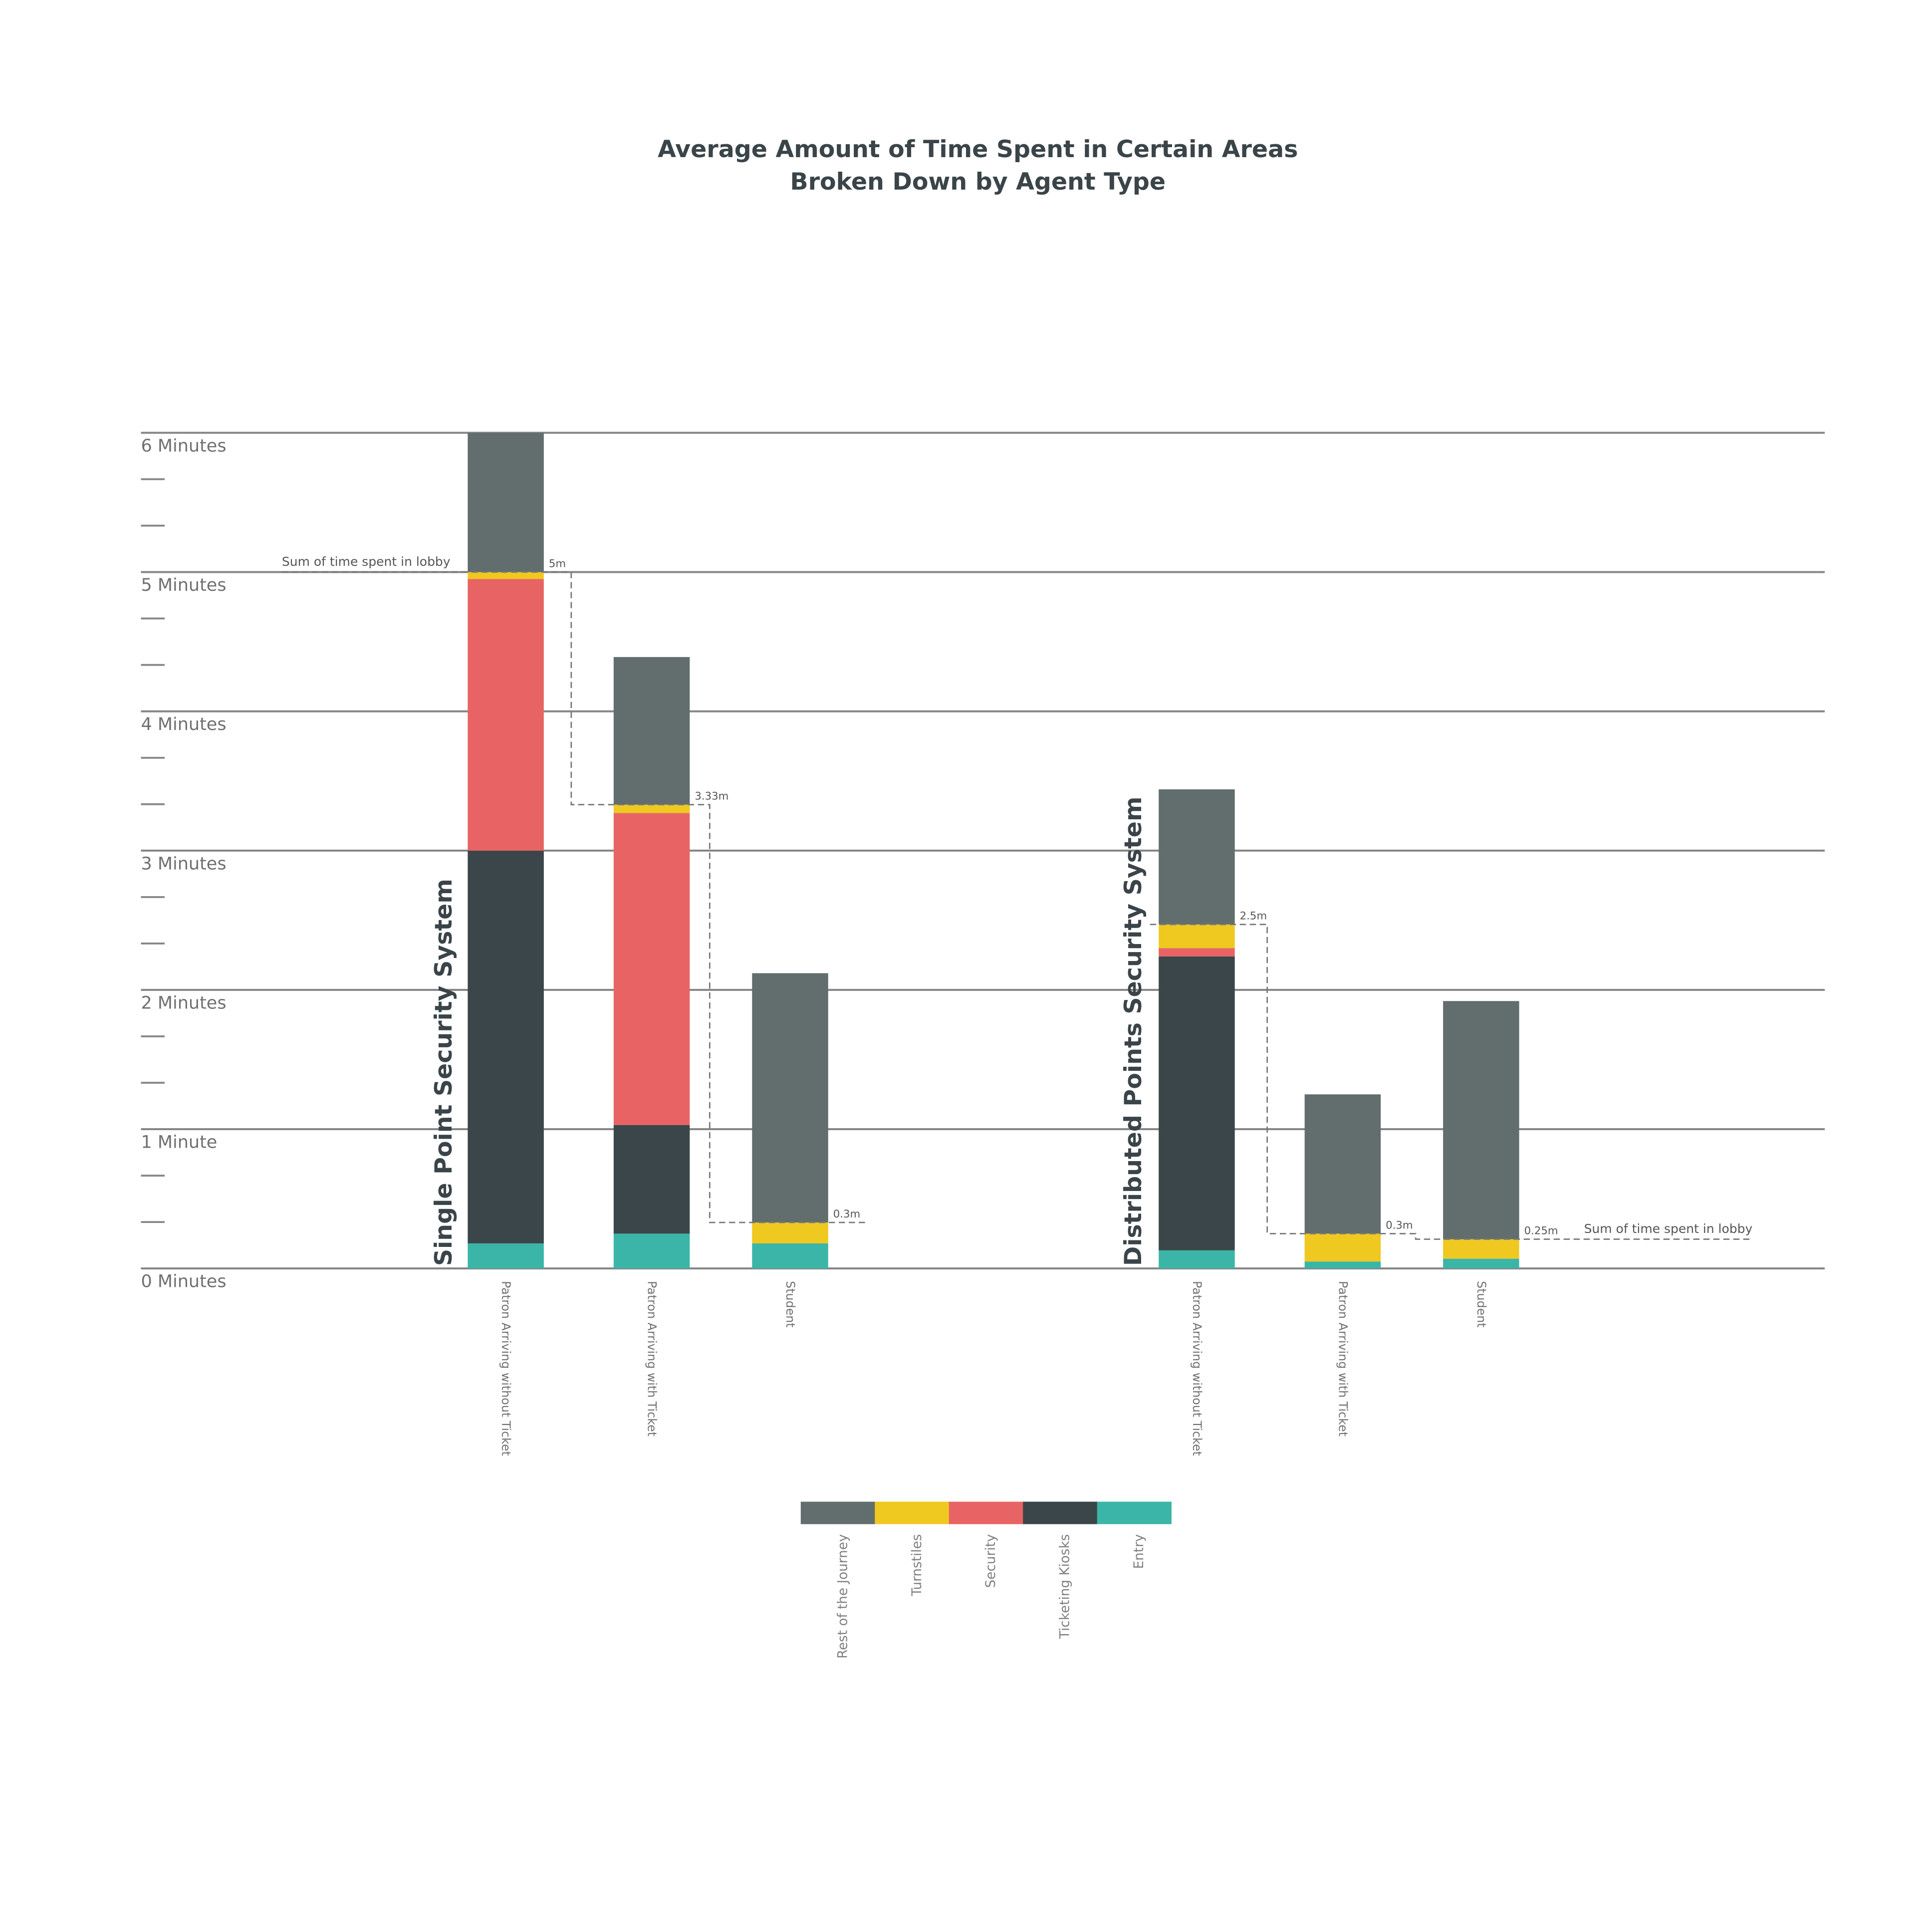 The width and height of the screenshot is (1932, 1932). What do you see at coordinates (183, 446) in the screenshot?
I see `y-tick-label: 6 Minutes` at bounding box center [183, 446].